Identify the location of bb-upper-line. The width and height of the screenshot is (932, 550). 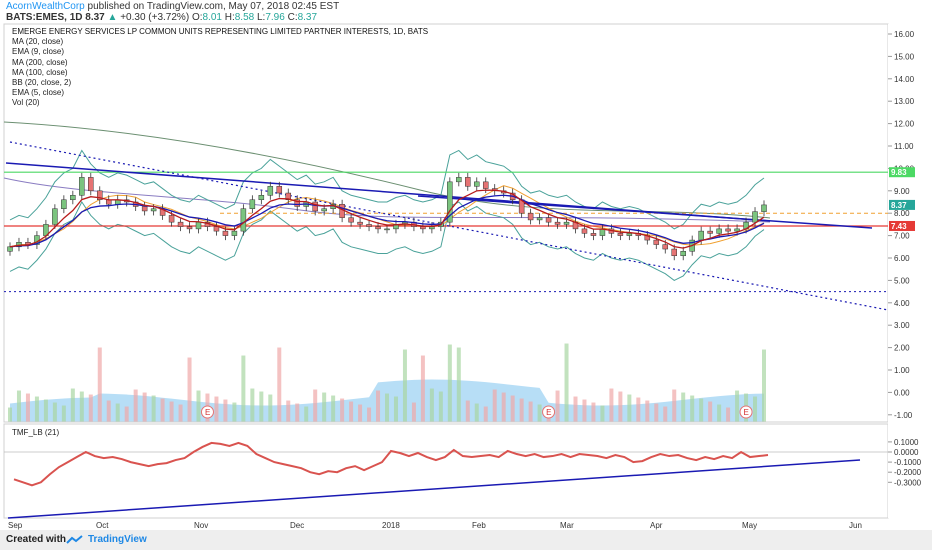
(387, 189).